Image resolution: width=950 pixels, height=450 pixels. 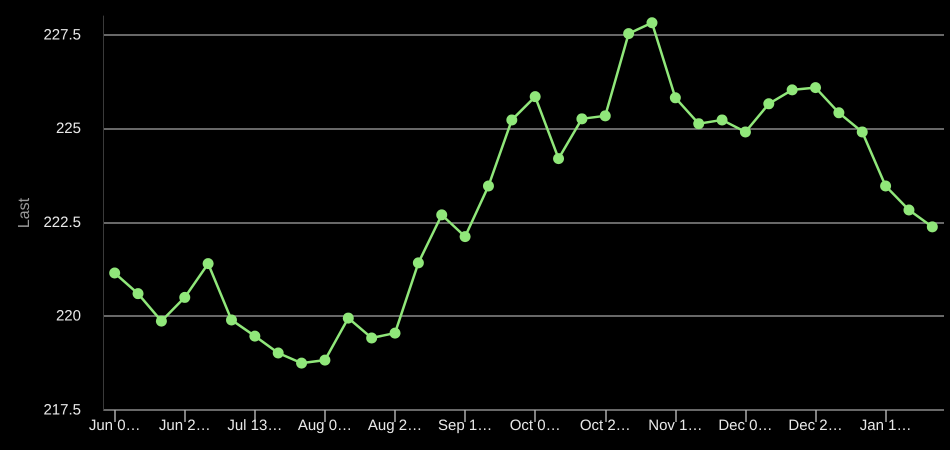 What do you see at coordinates (62, 35) in the screenshot?
I see `y-tick-label: 227.5` at bounding box center [62, 35].